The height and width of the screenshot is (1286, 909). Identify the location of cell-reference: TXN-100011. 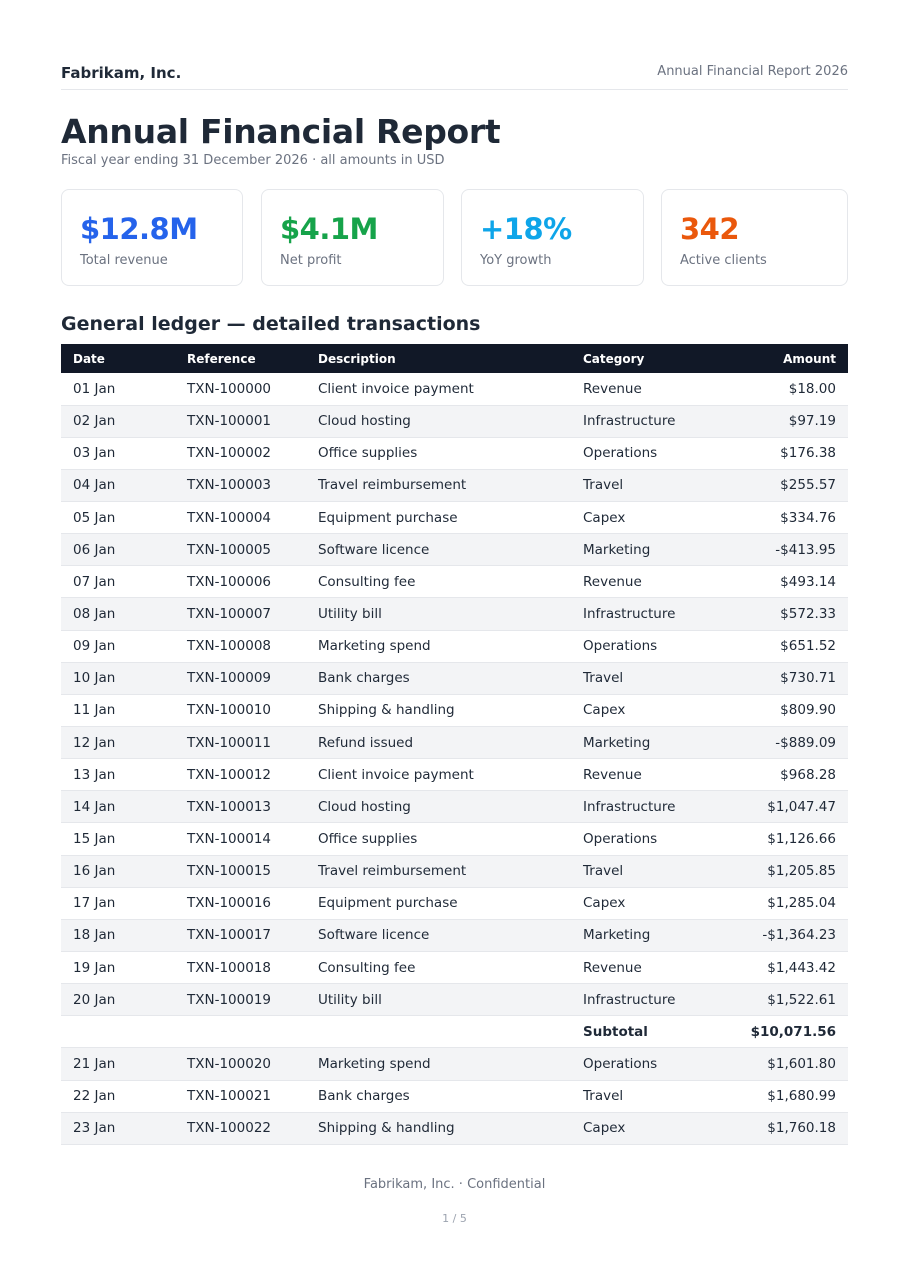
(240, 743).